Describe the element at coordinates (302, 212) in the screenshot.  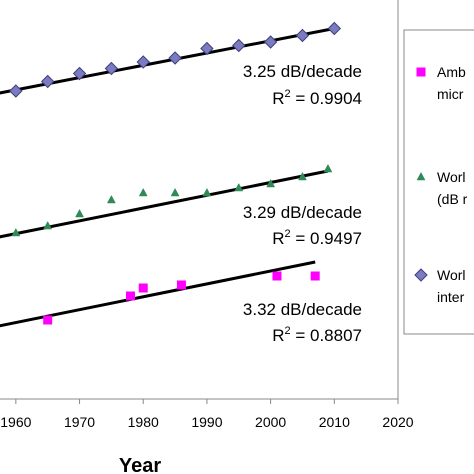
I see `annotation-rate-2: 3.29 dB/decade` at that location.